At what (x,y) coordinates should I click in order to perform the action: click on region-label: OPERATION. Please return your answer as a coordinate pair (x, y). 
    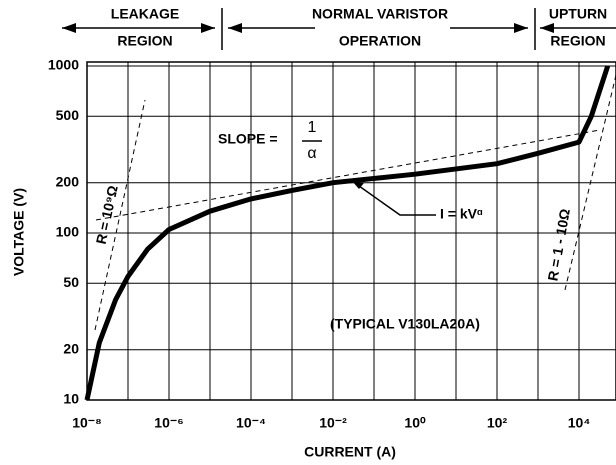
    Looking at the image, I should click on (380, 41).